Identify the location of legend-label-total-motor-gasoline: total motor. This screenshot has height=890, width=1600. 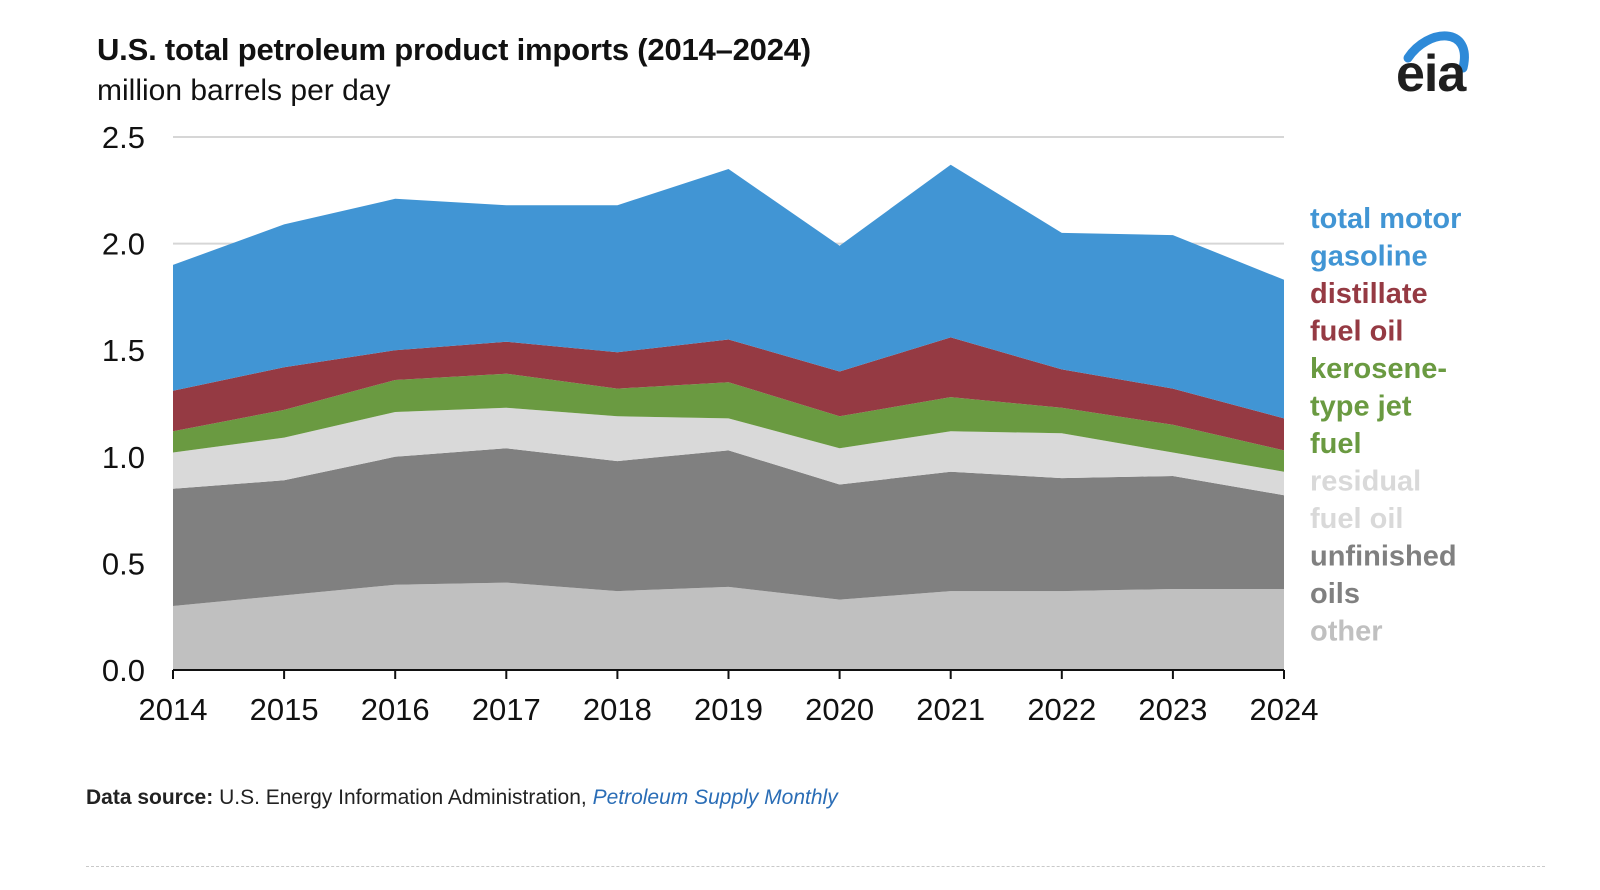
(1385, 219).